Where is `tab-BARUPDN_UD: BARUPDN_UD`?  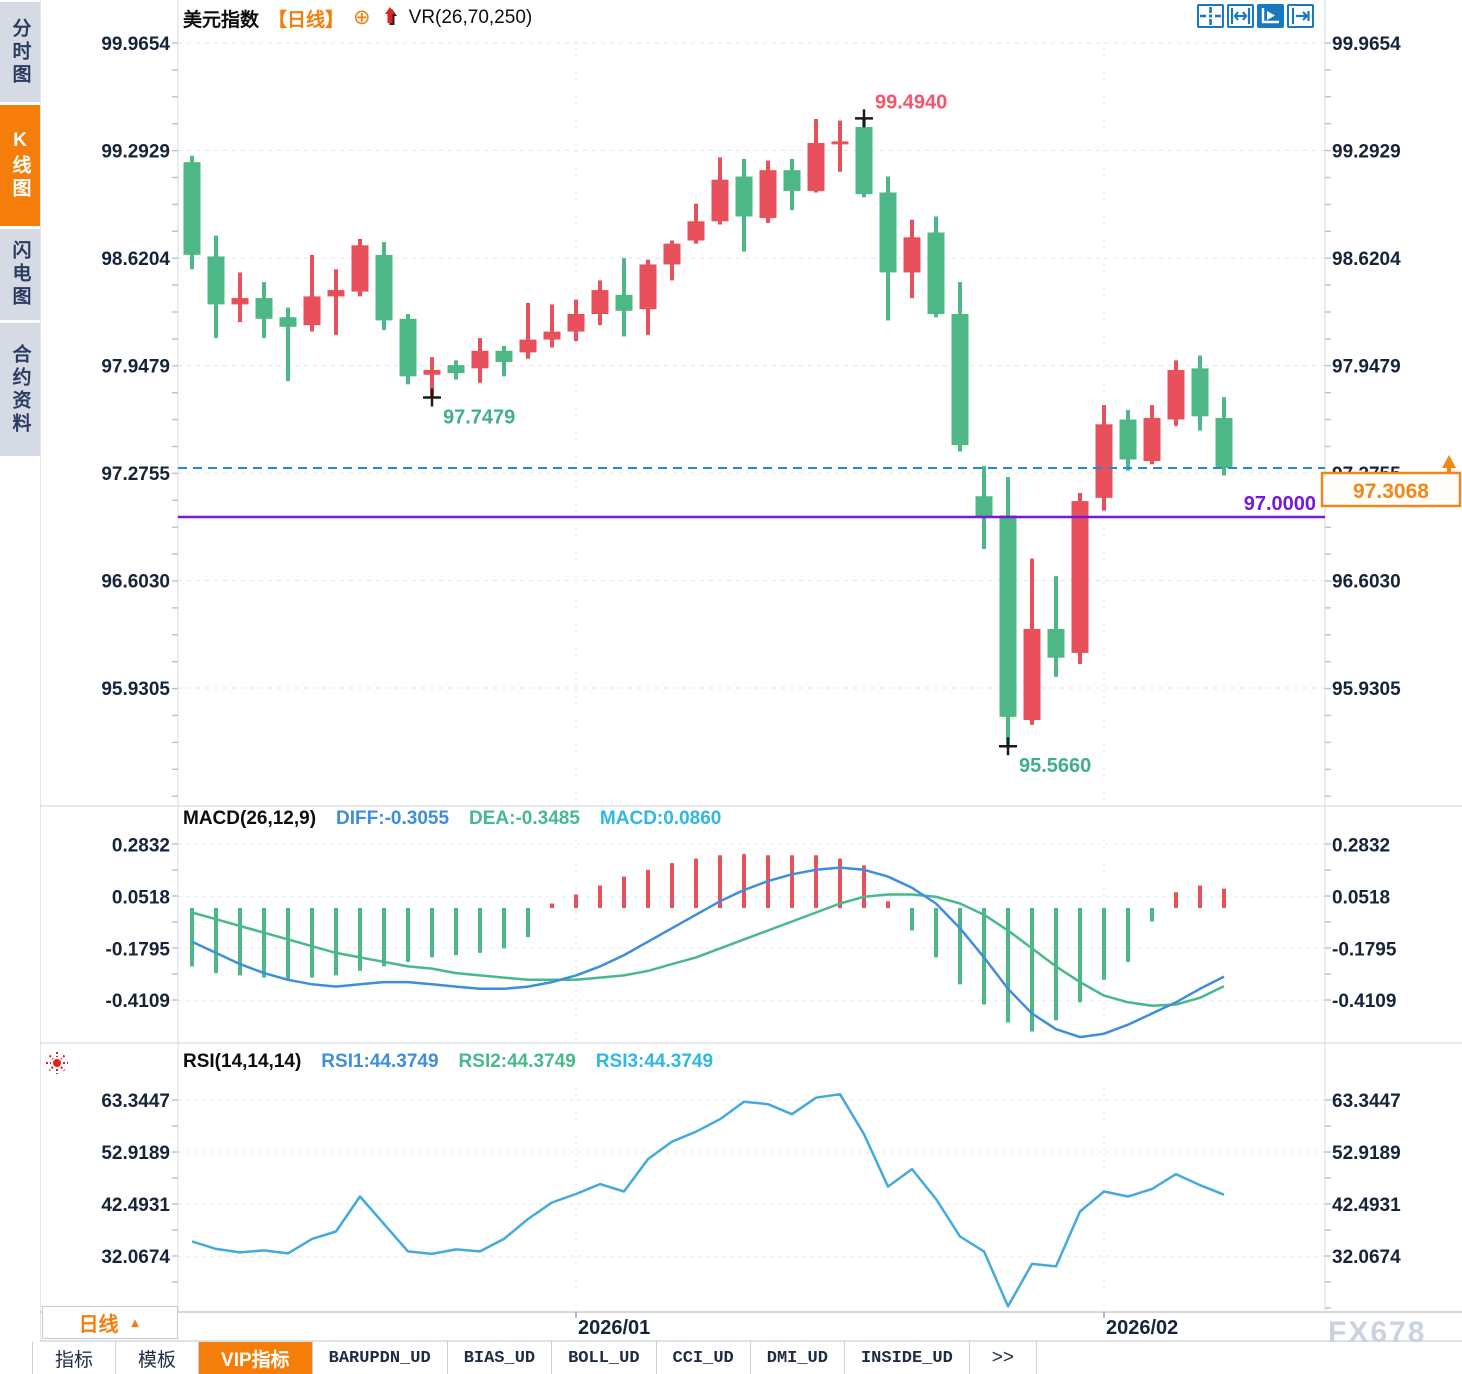 tab-BARUPDN_UD: BARUPDN_UD is located at coordinates (380, 1358).